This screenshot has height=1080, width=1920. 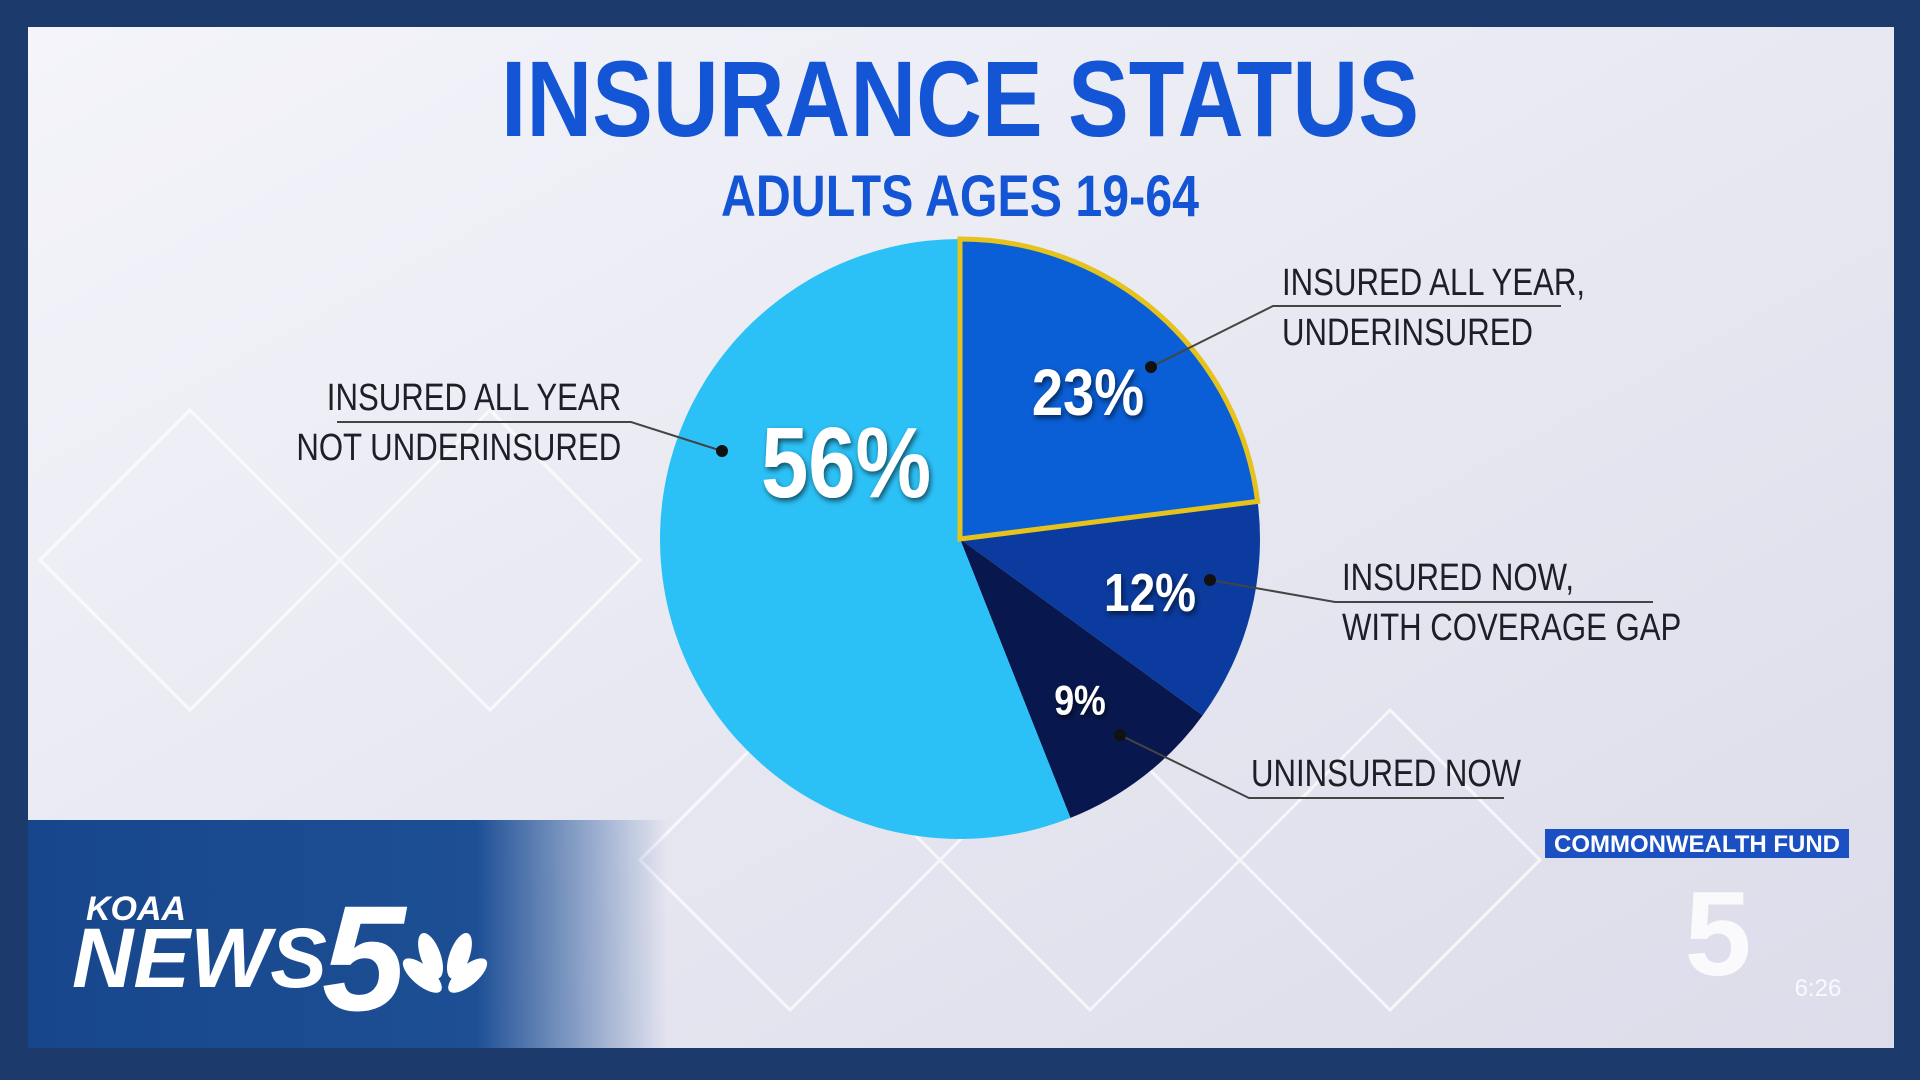 I want to click on source-badge, so click(x=1697, y=843).